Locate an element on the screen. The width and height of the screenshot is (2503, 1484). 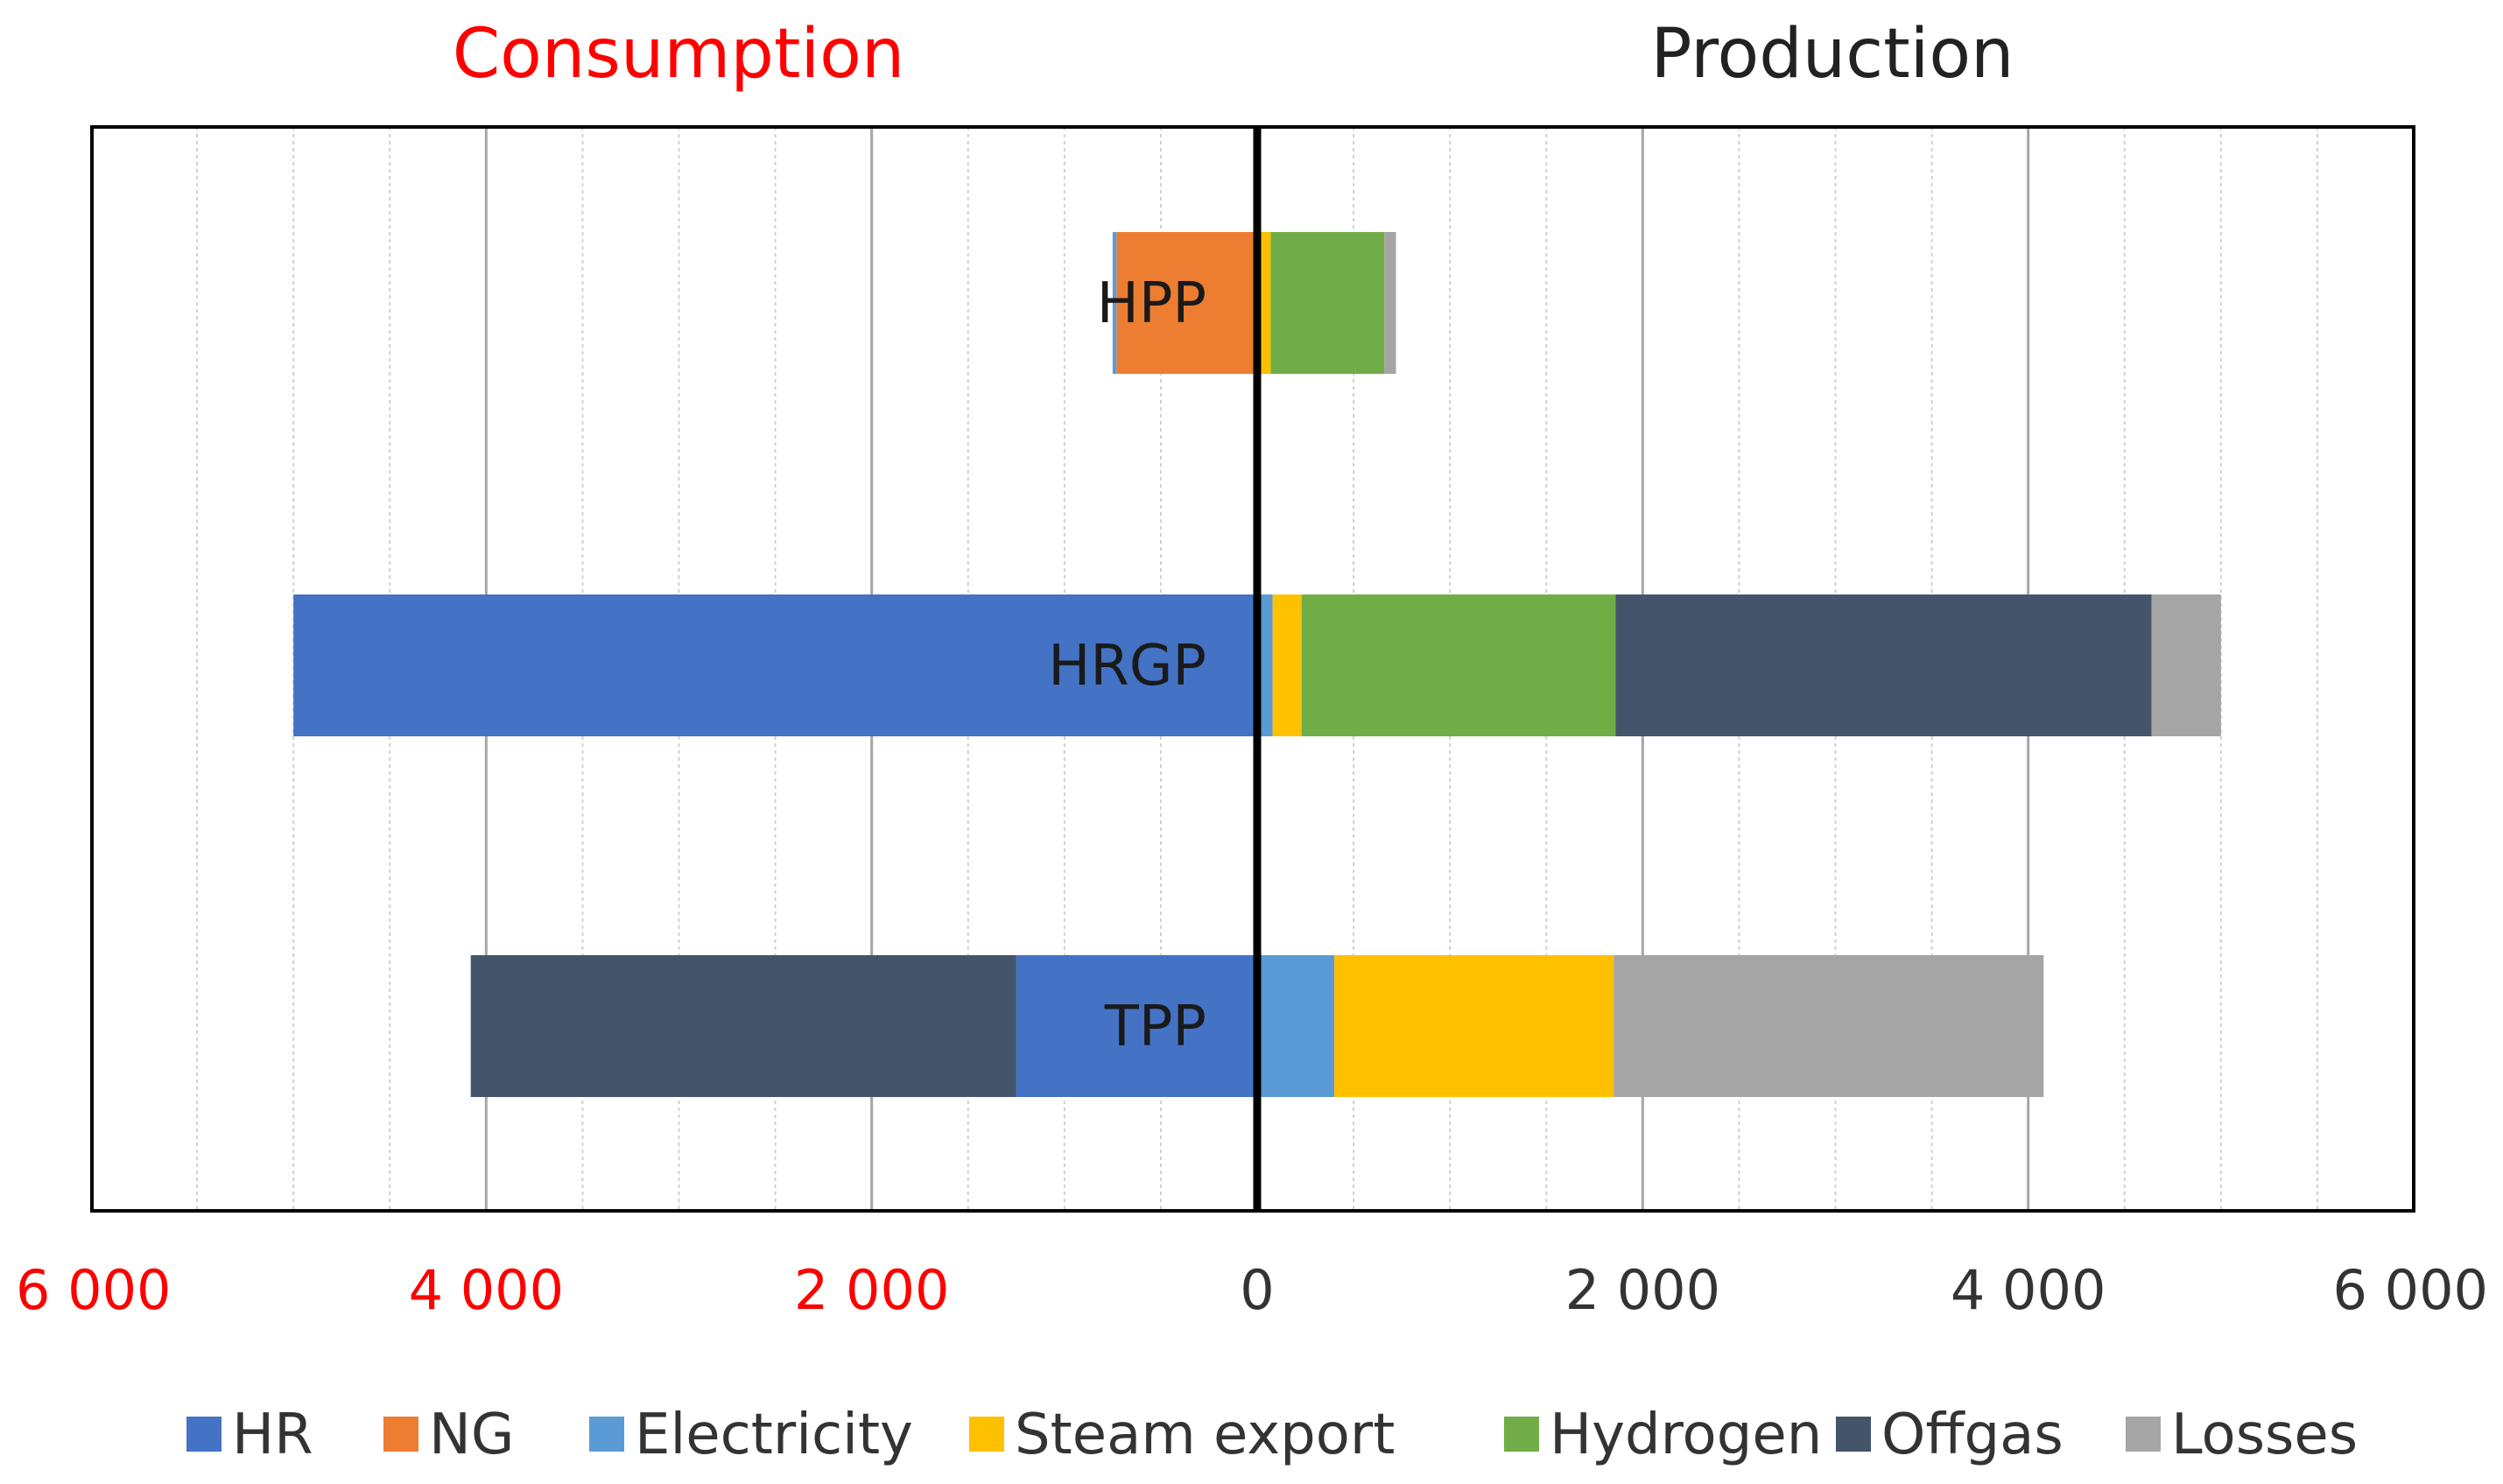
category-labels: HPP HRGP TPP is located at coordinates (1127, 665).